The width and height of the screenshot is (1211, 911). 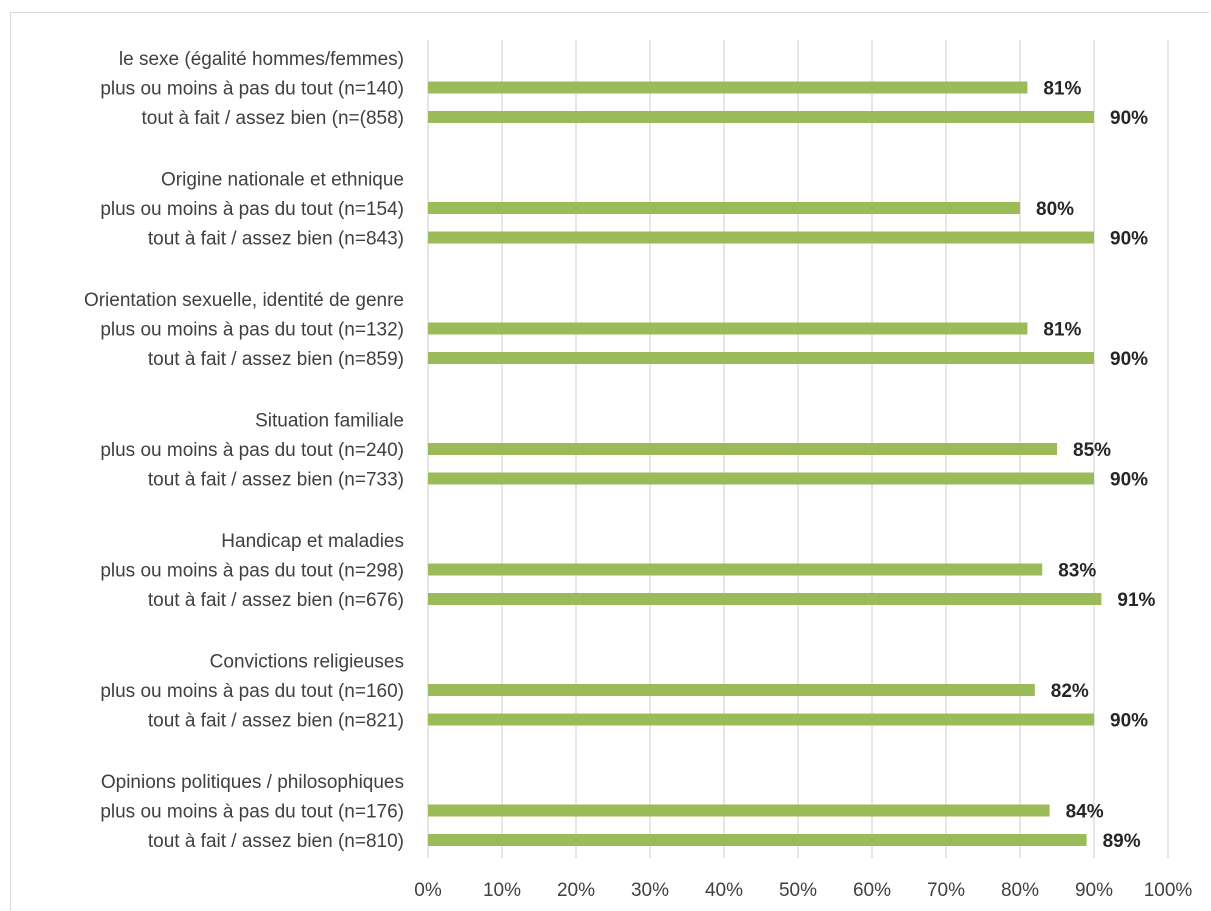 I want to click on x-tick-label: 100%, so click(x=1168, y=890).